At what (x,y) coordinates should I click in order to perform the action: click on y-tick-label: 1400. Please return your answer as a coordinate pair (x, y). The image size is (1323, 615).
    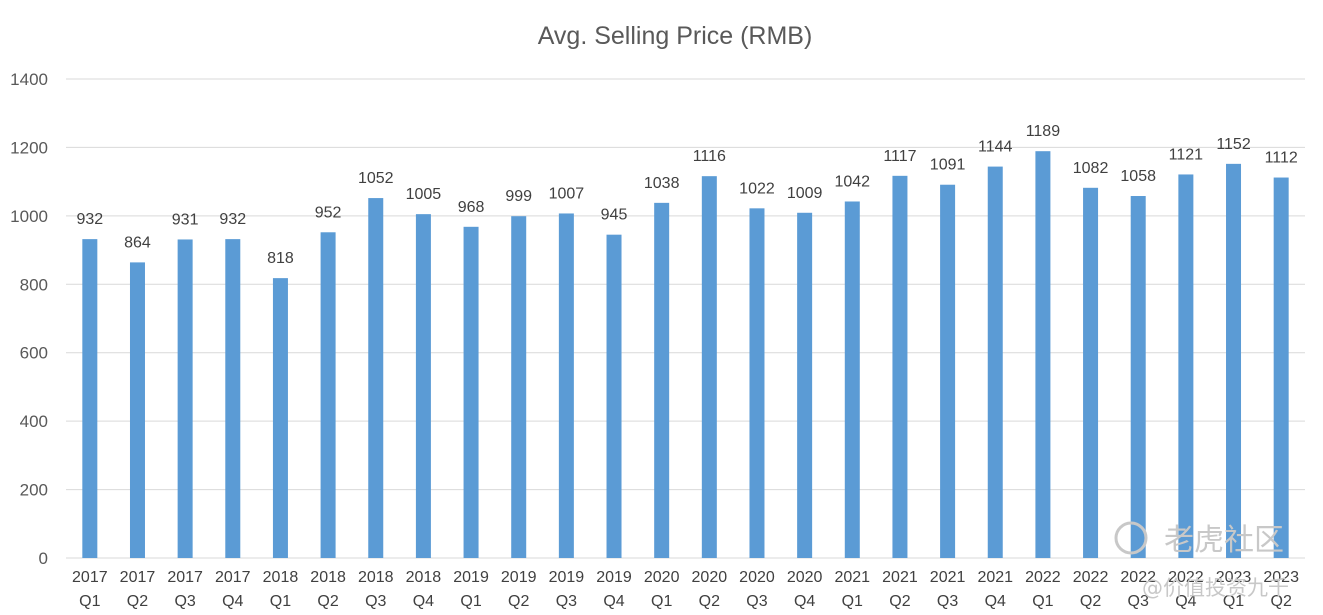
    Looking at the image, I should click on (29, 79).